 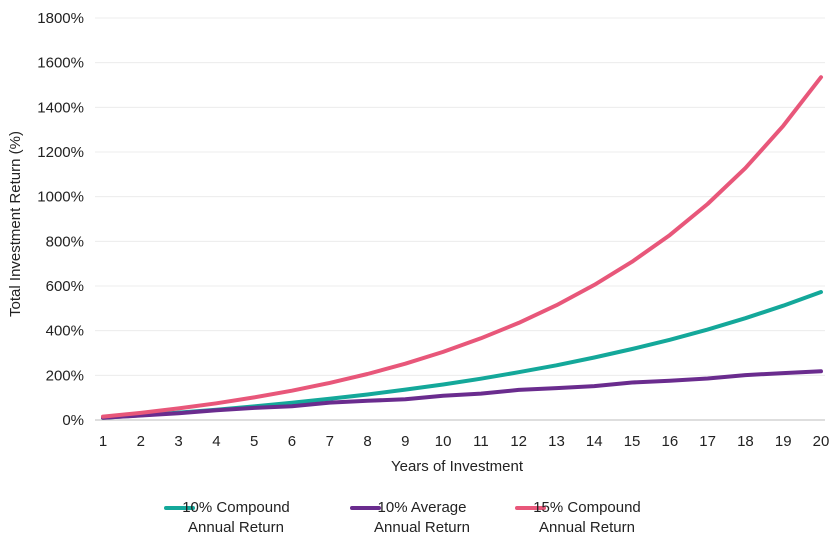 What do you see at coordinates (216, 441) in the screenshot?
I see `x-tick-label: 4` at bounding box center [216, 441].